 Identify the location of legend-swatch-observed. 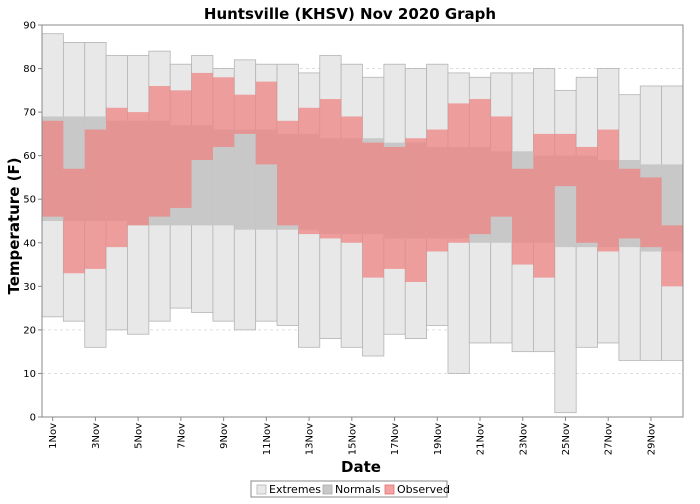
(389, 489).